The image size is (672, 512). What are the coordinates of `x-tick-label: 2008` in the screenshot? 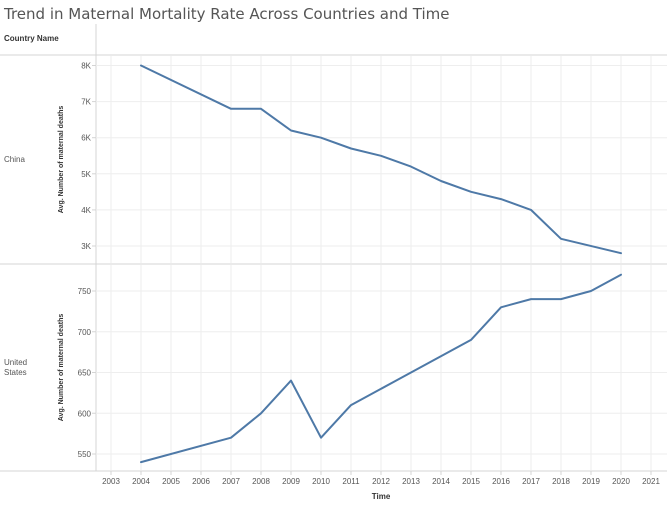 It's located at (261, 481).